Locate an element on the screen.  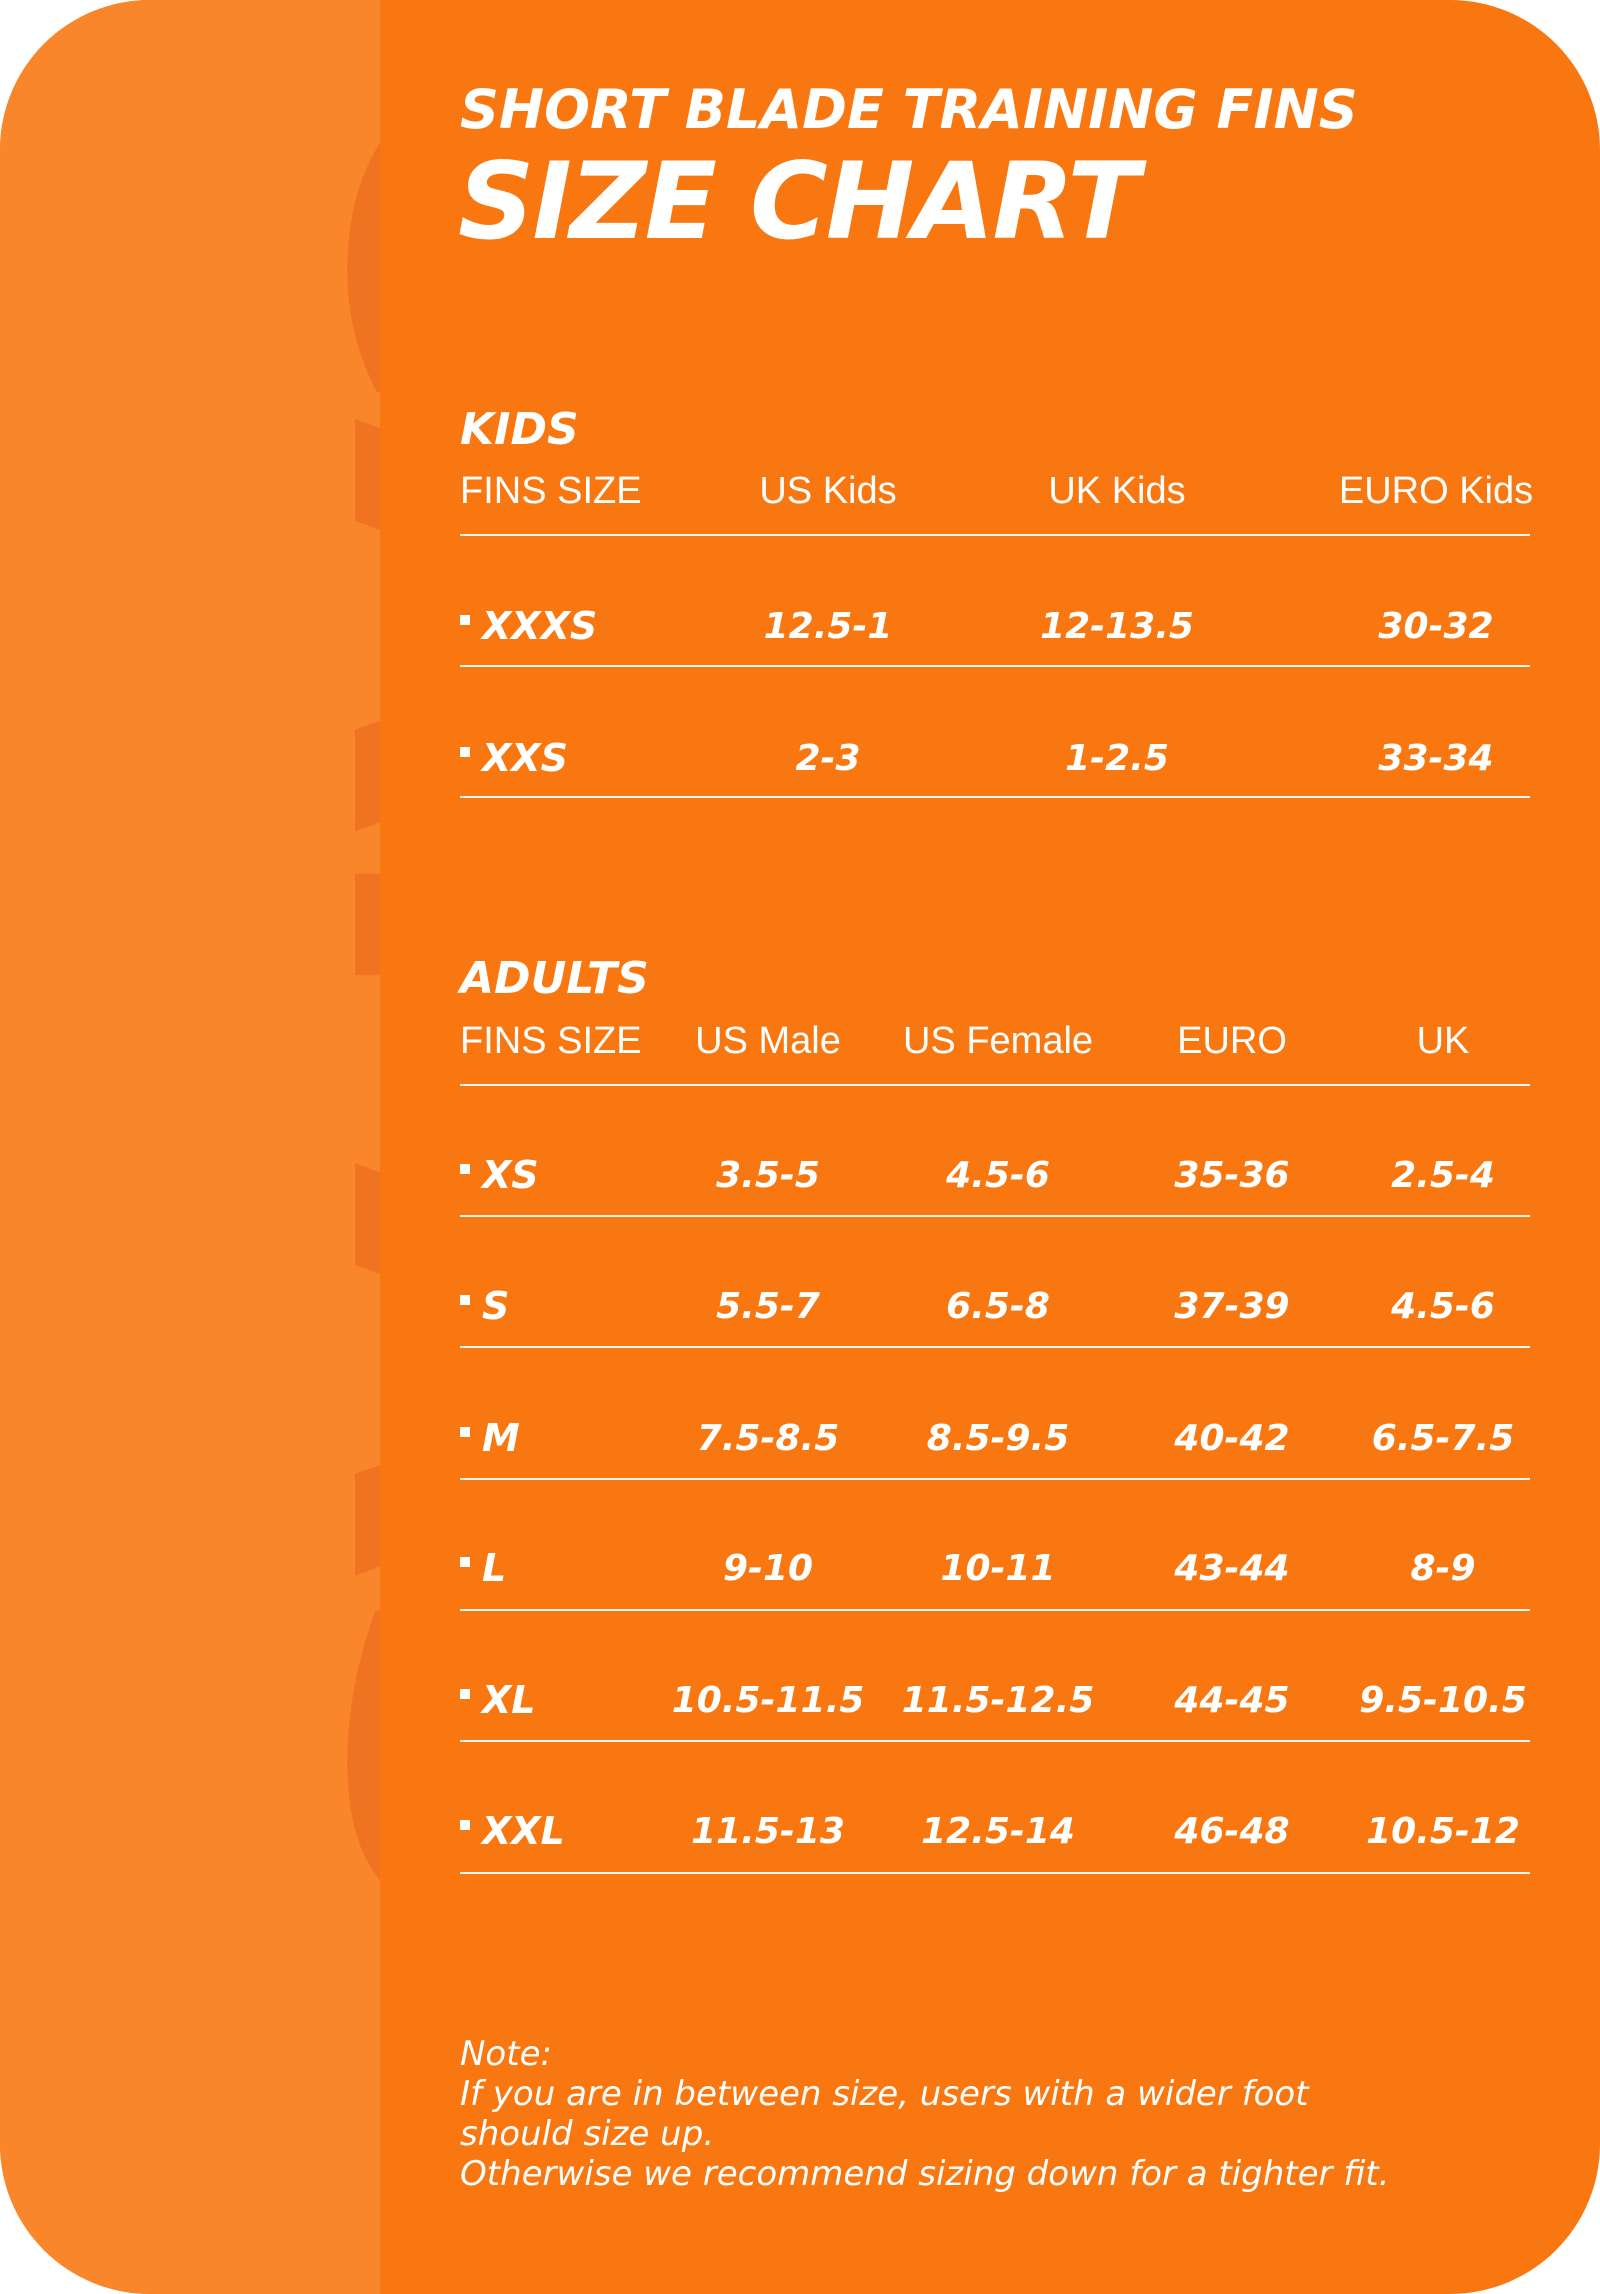
adults-cell-euro: 46-48 is located at coordinates (1232, 1831).